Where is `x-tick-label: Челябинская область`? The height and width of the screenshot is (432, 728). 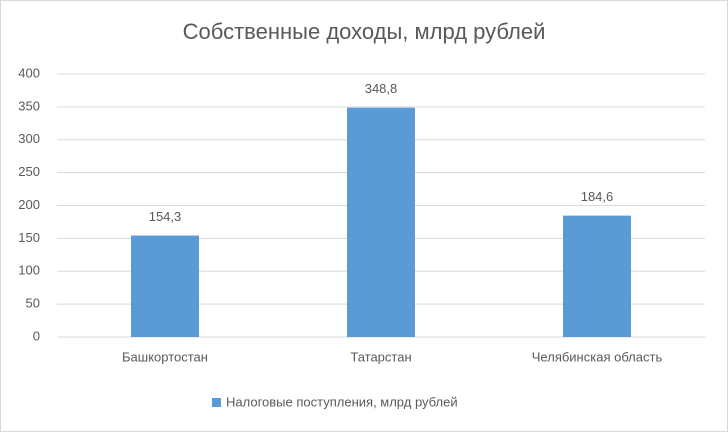 x-tick-label: Челябинская область is located at coordinates (597, 356).